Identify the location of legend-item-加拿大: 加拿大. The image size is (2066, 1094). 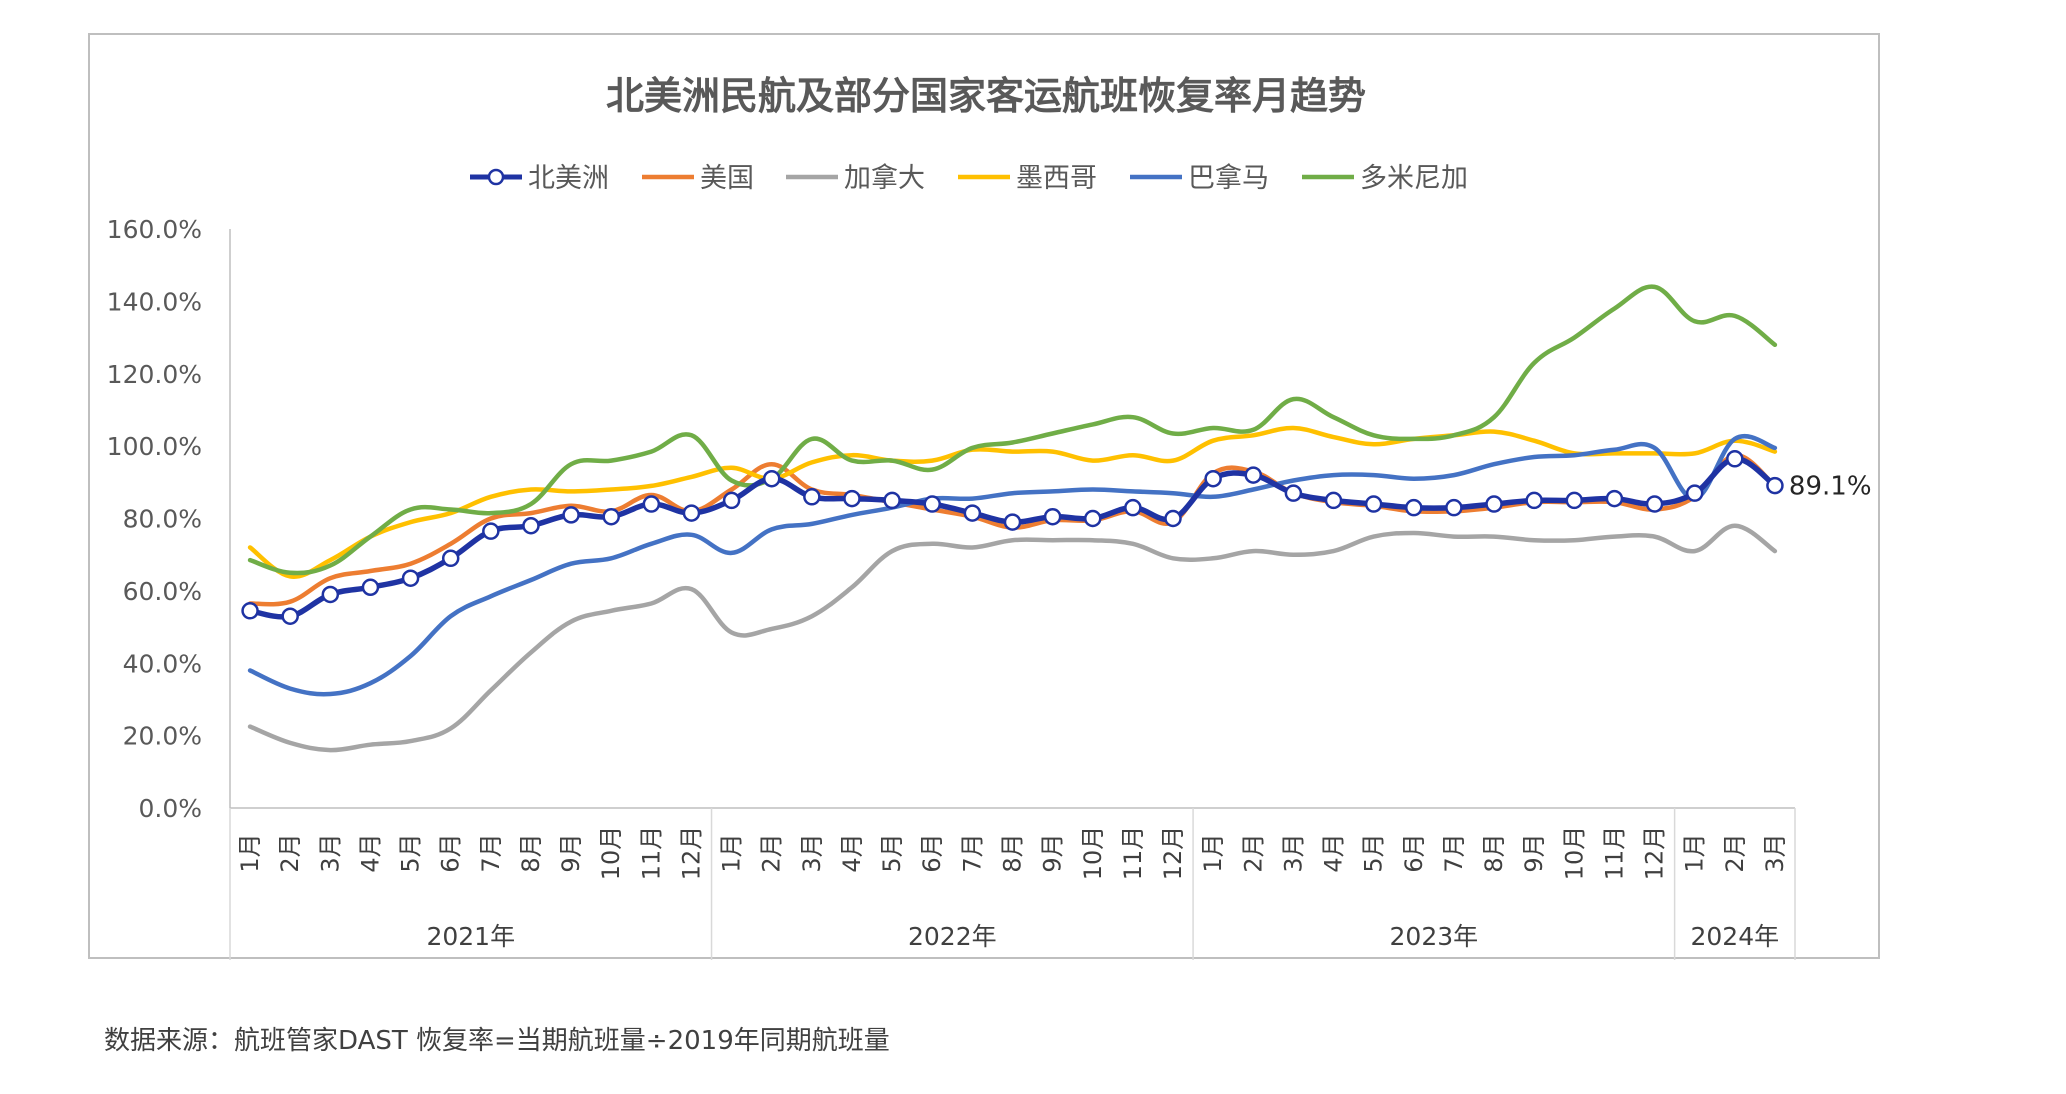
(855, 178).